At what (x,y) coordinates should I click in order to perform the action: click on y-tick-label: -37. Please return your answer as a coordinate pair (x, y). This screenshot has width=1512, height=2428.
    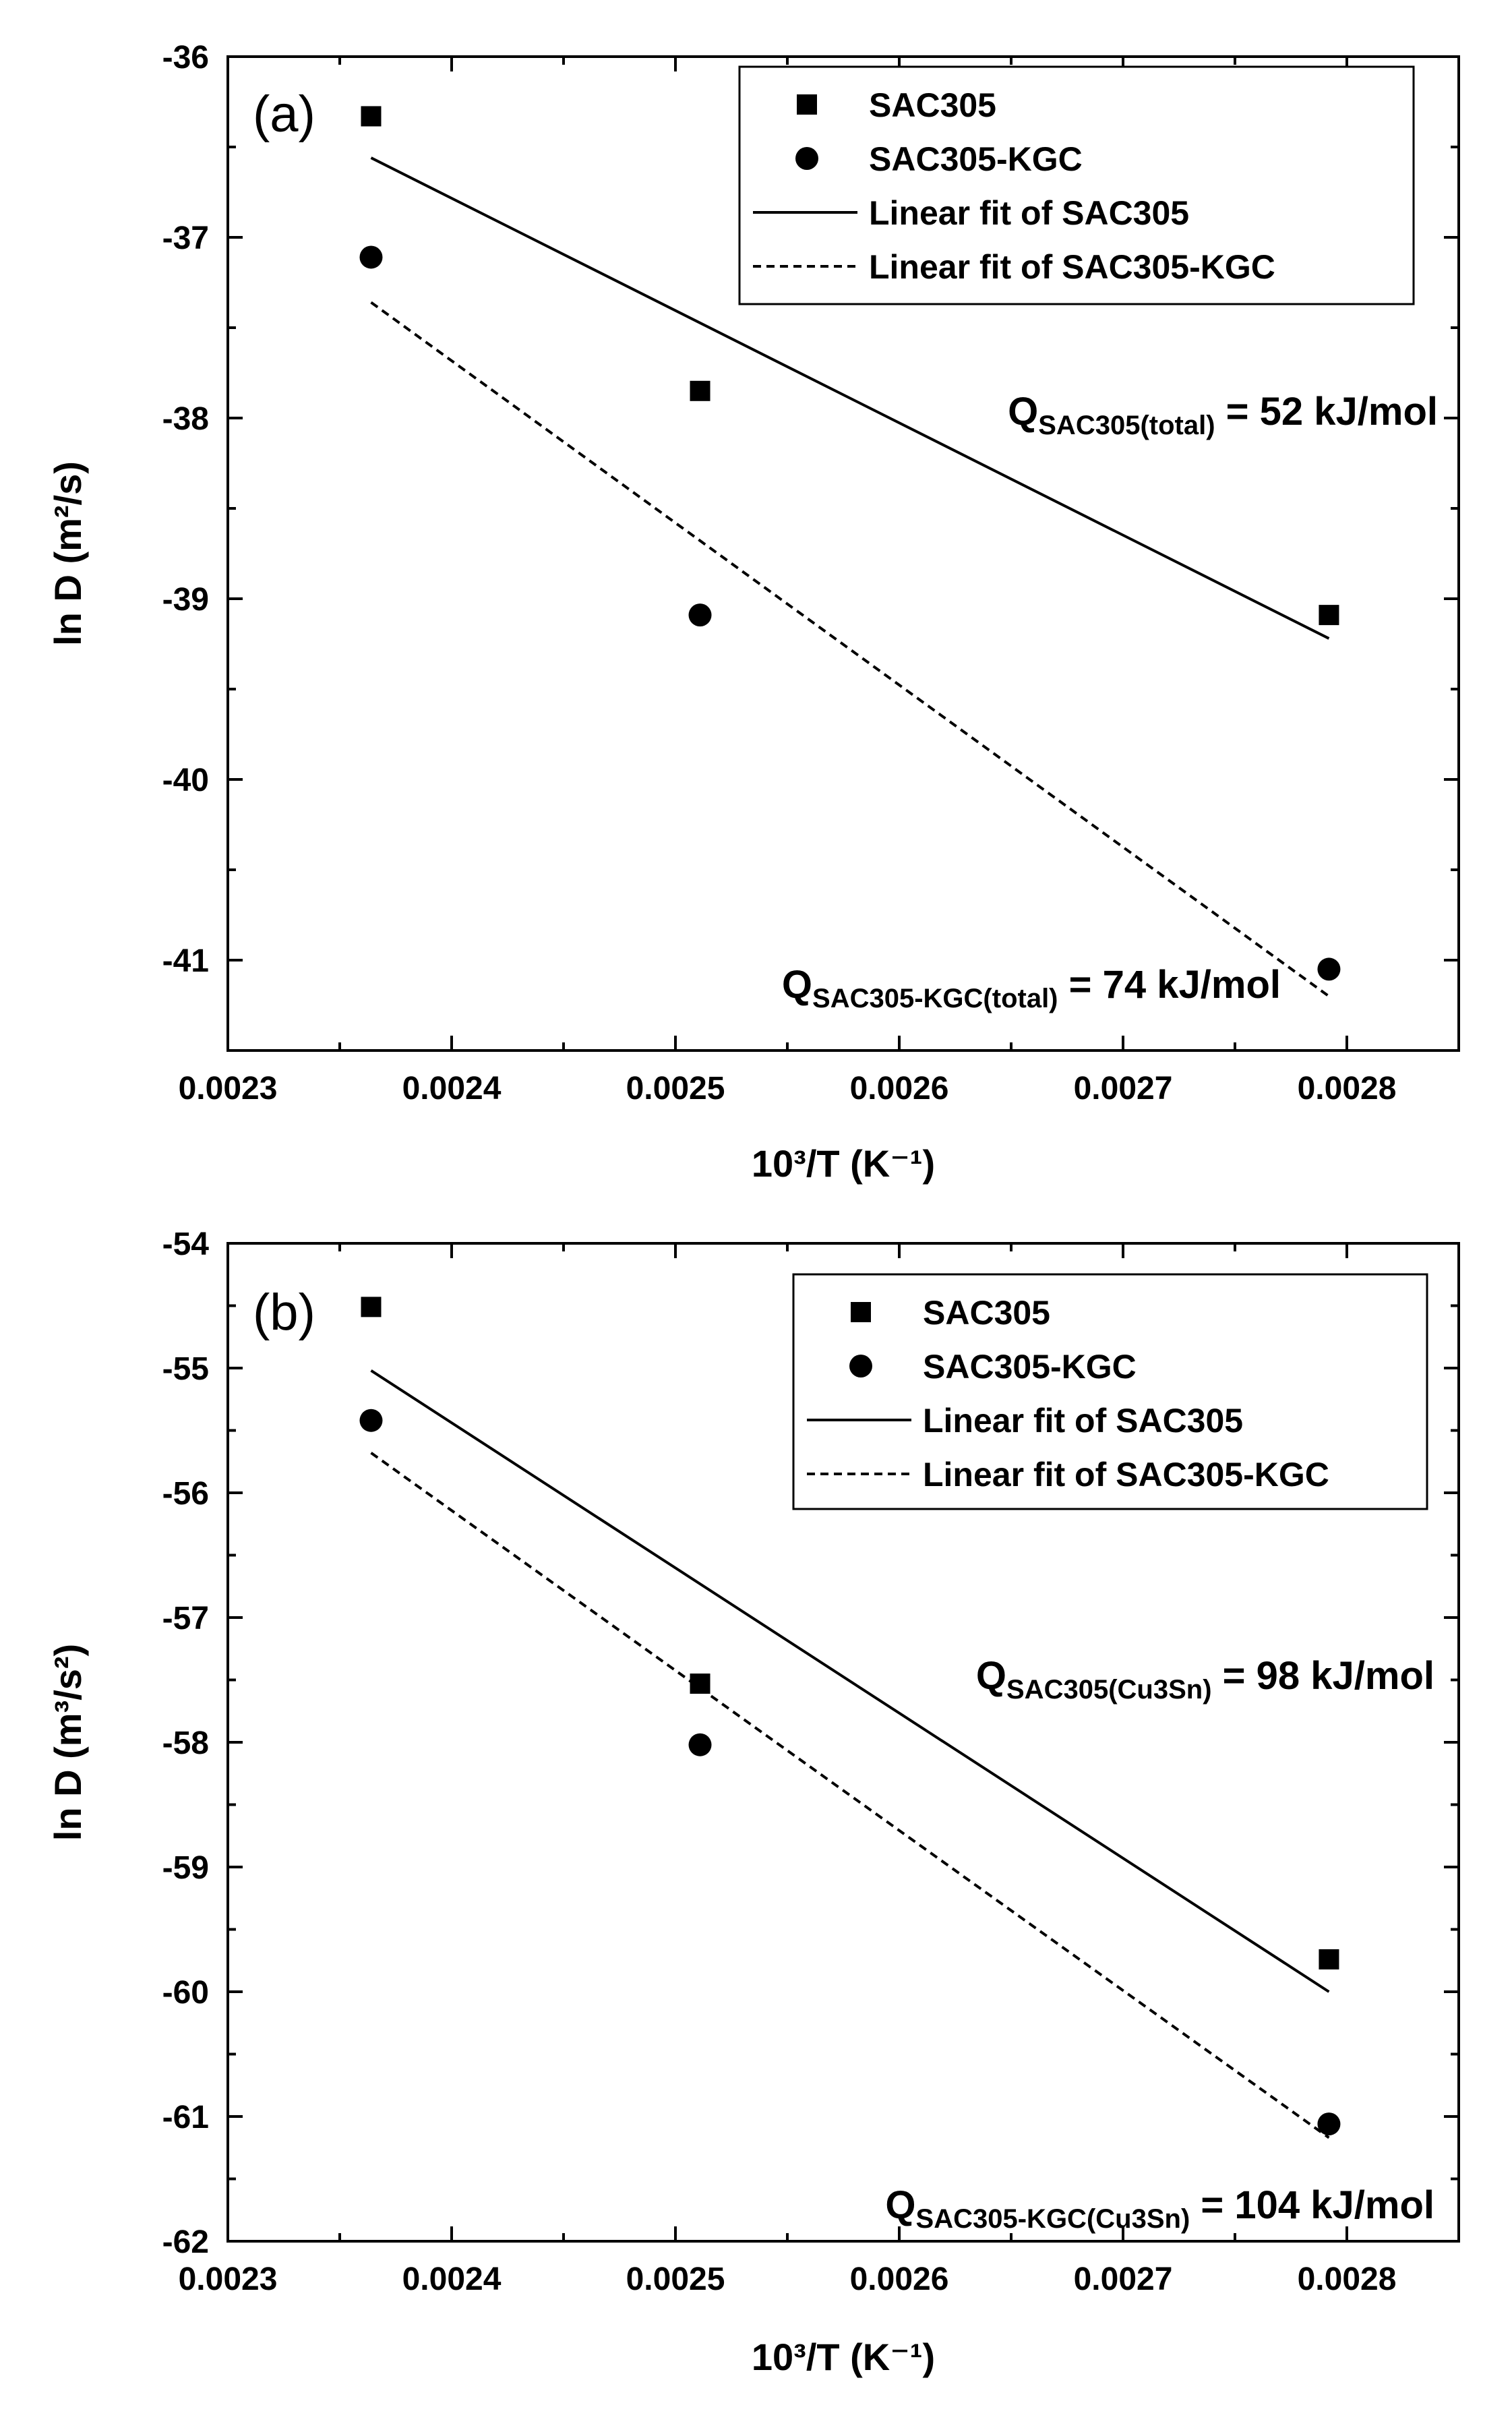
    Looking at the image, I should click on (185, 238).